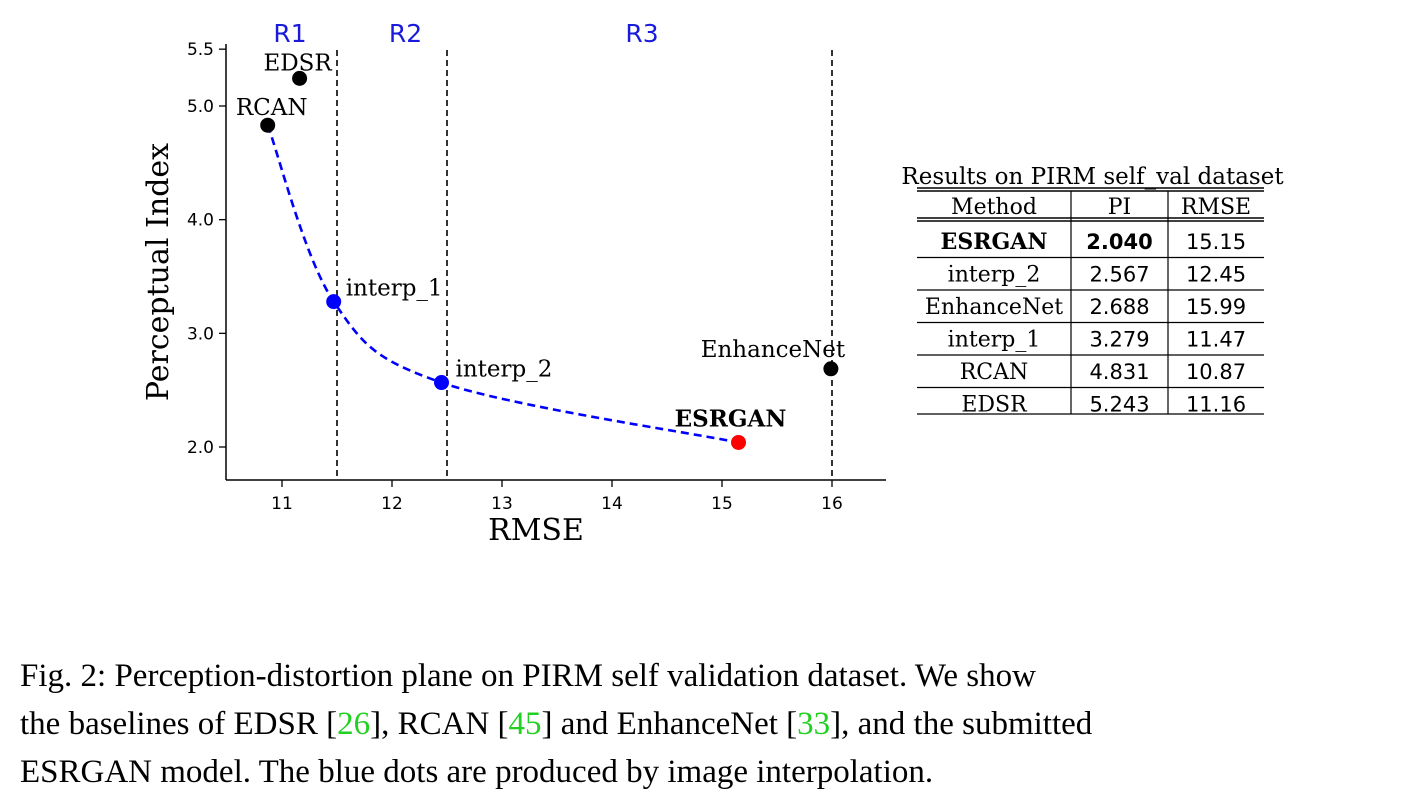  I want to click on y-ticks: 2.0 3.0 4.0 5.0 5.5, so click(206, 249).